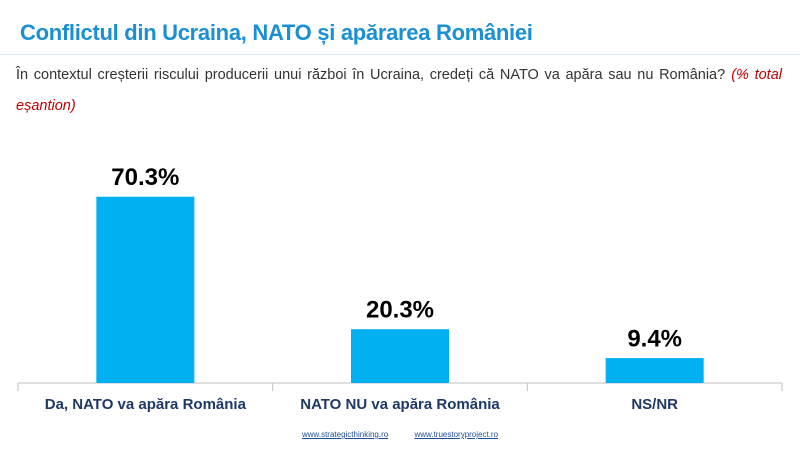 This screenshot has width=800, height=450. Describe the element at coordinates (400, 310) in the screenshot. I see `value-label: 20.3%` at that location.